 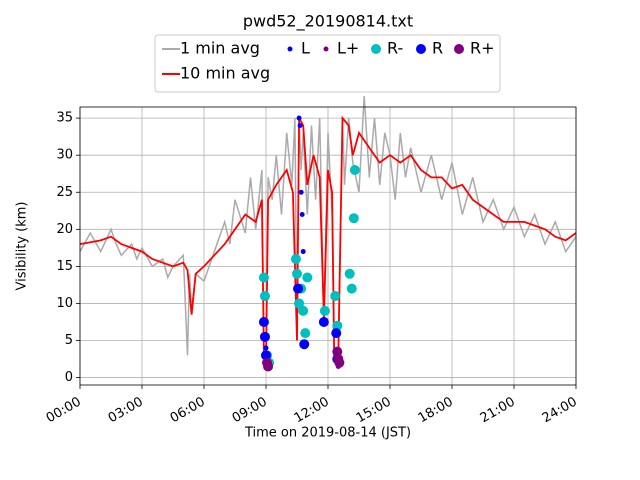 What do you see at coordinates (220, 48) in the screenshot?
I see `legend-label: 1 min avg` at bounding box center [220, 48].